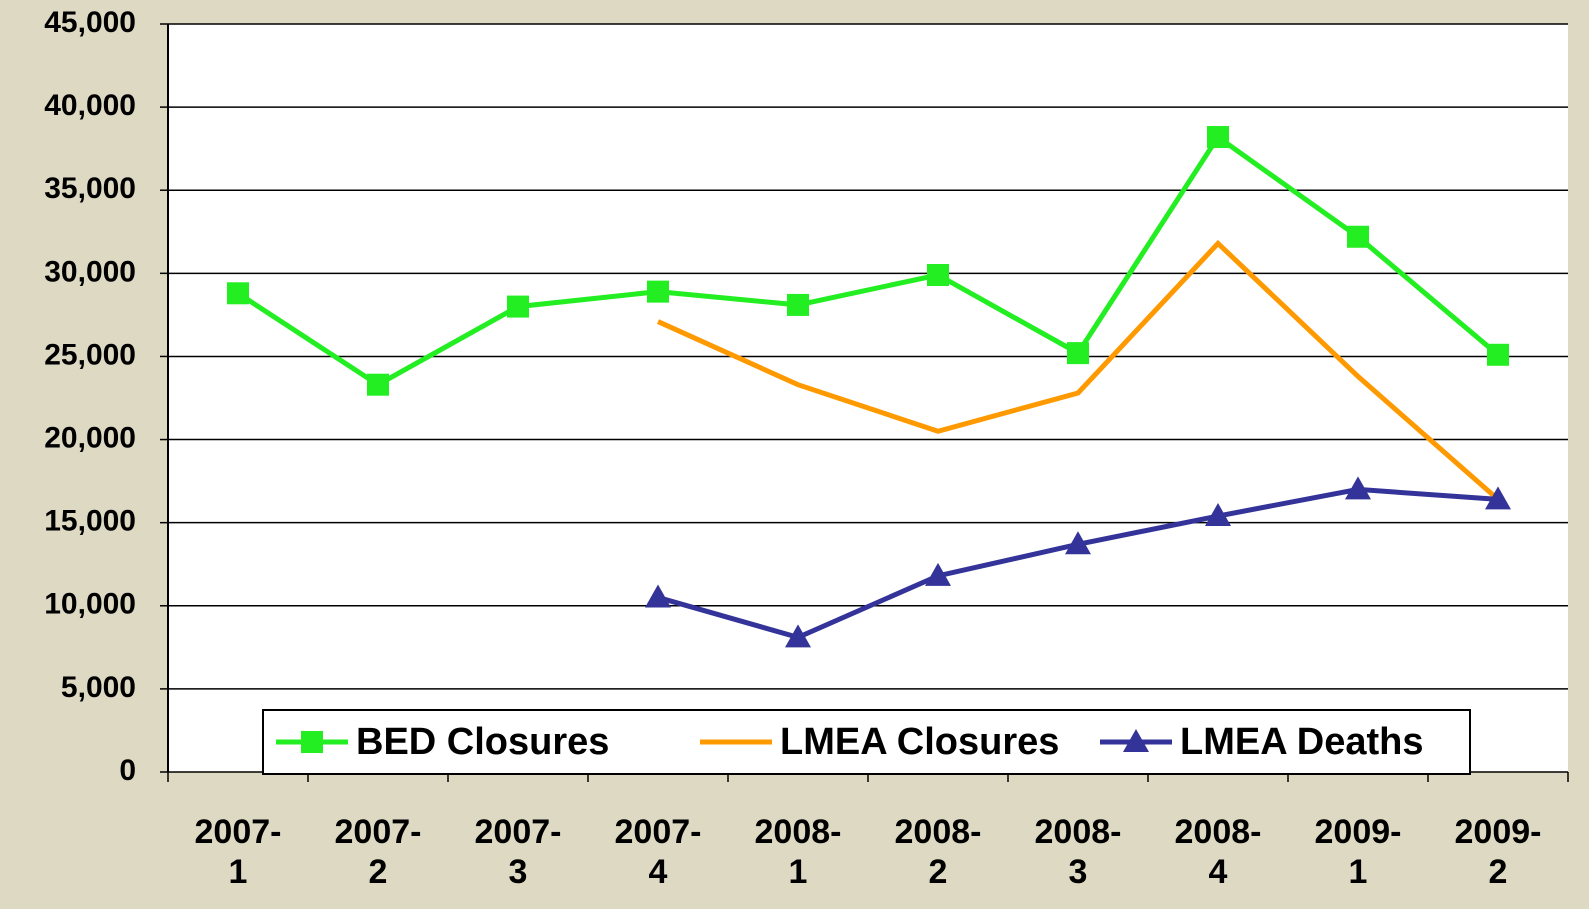 This screenshot has width=1589, height=909. Describe the element at coordinates (90, 271) in the screenshot. I see `y-tick-label: 30,000` at that location.